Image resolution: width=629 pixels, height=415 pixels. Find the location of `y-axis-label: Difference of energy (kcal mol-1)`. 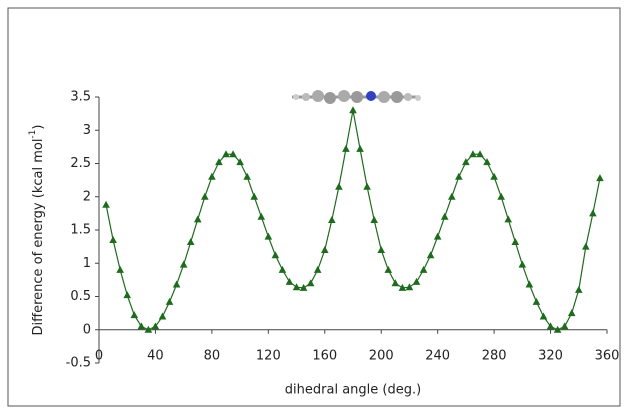

y-axis-label: Difference of energy (kcal mol-1) is located at coordinates (37, 230).